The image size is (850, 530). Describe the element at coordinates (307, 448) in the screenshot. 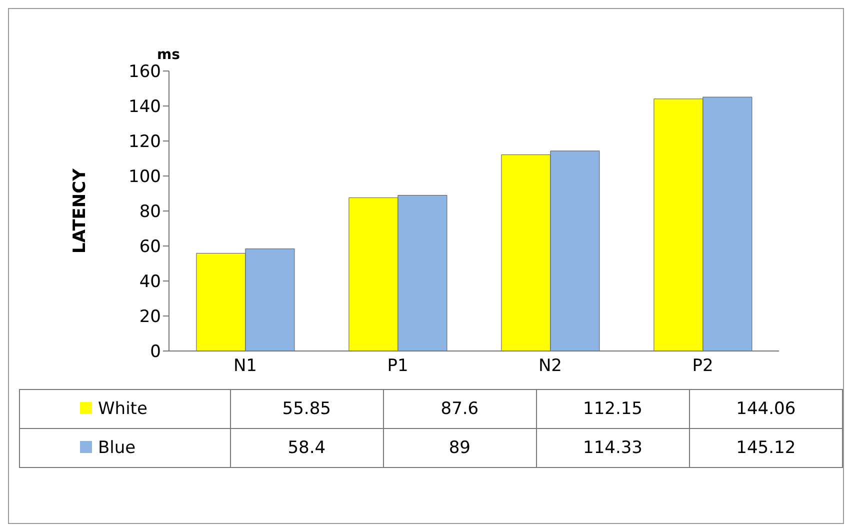

I see `data-label: 58.4` at that location.